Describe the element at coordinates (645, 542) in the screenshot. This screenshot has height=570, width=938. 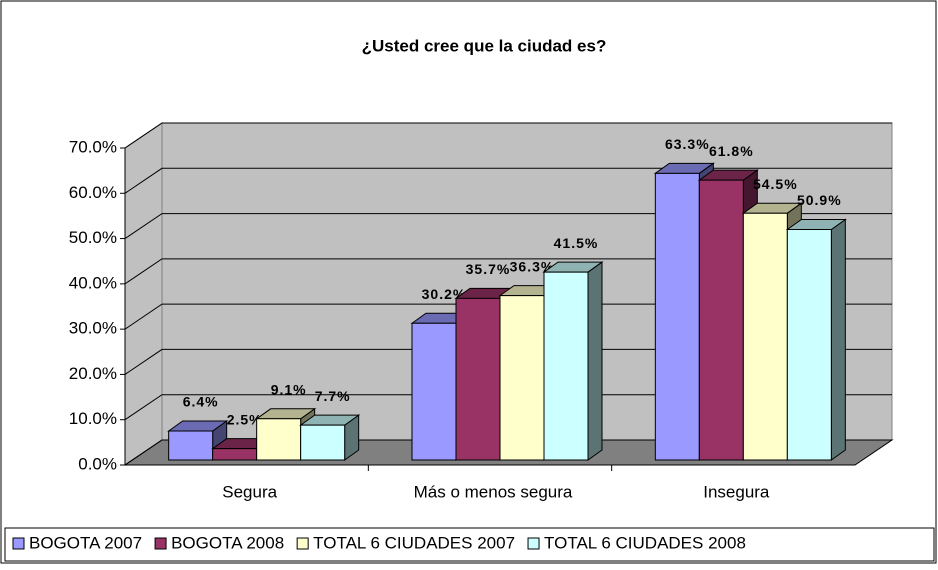
I see `legend-label: TOTAL 6 CIUDADES 2008` at that location.